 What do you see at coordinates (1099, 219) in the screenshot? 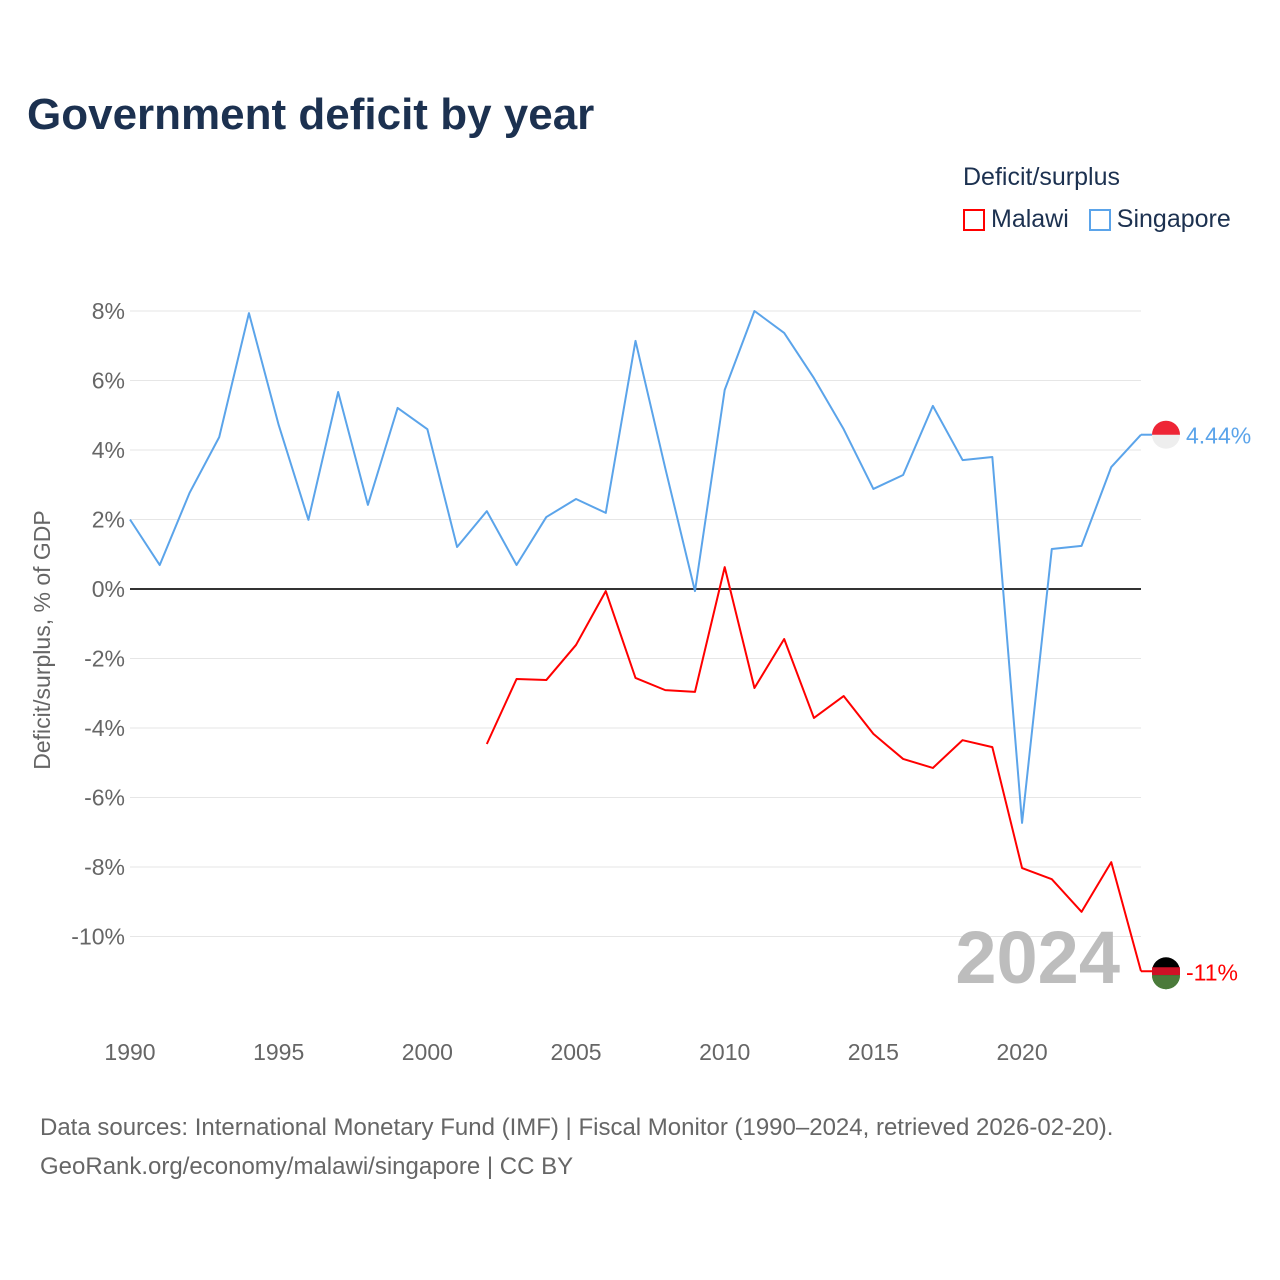
I see `legend-swatch-singapore` at bounding box center [1099, 219].